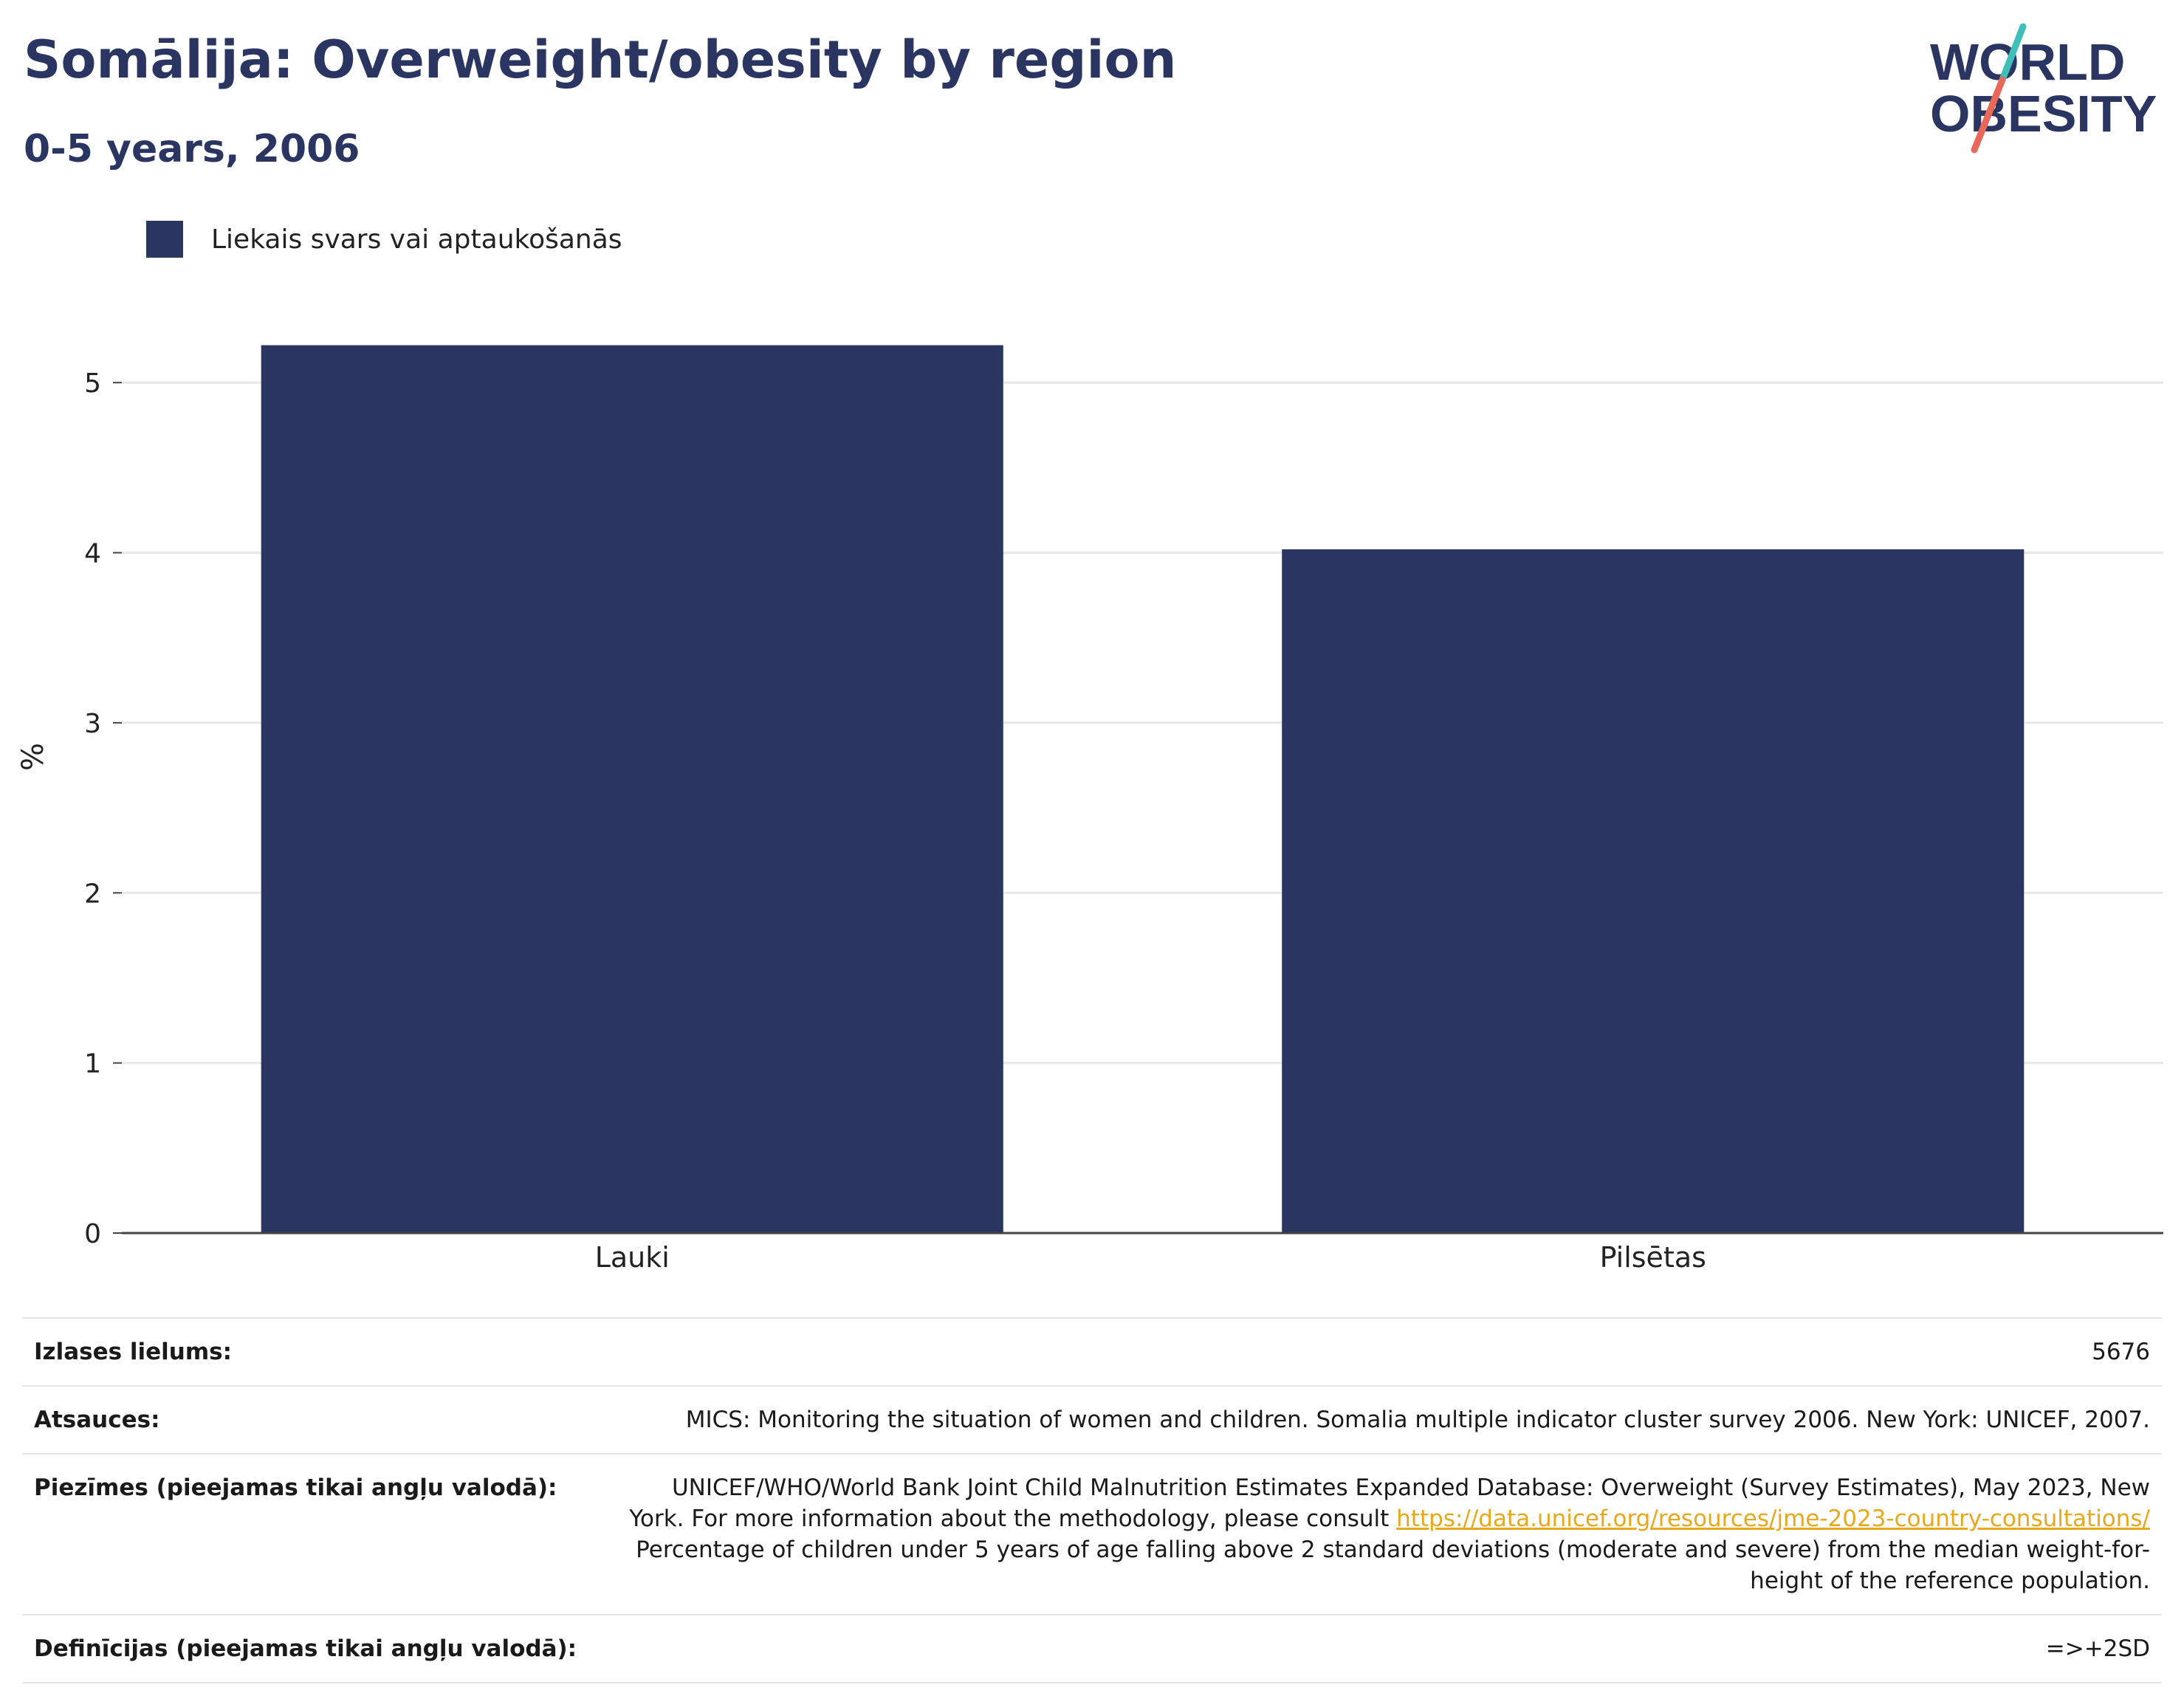 The image size is (2184, 1696). I want to click on notes-label: Piezīmes (pieejamas tikai angļu valodā):, so click(315, 1534).